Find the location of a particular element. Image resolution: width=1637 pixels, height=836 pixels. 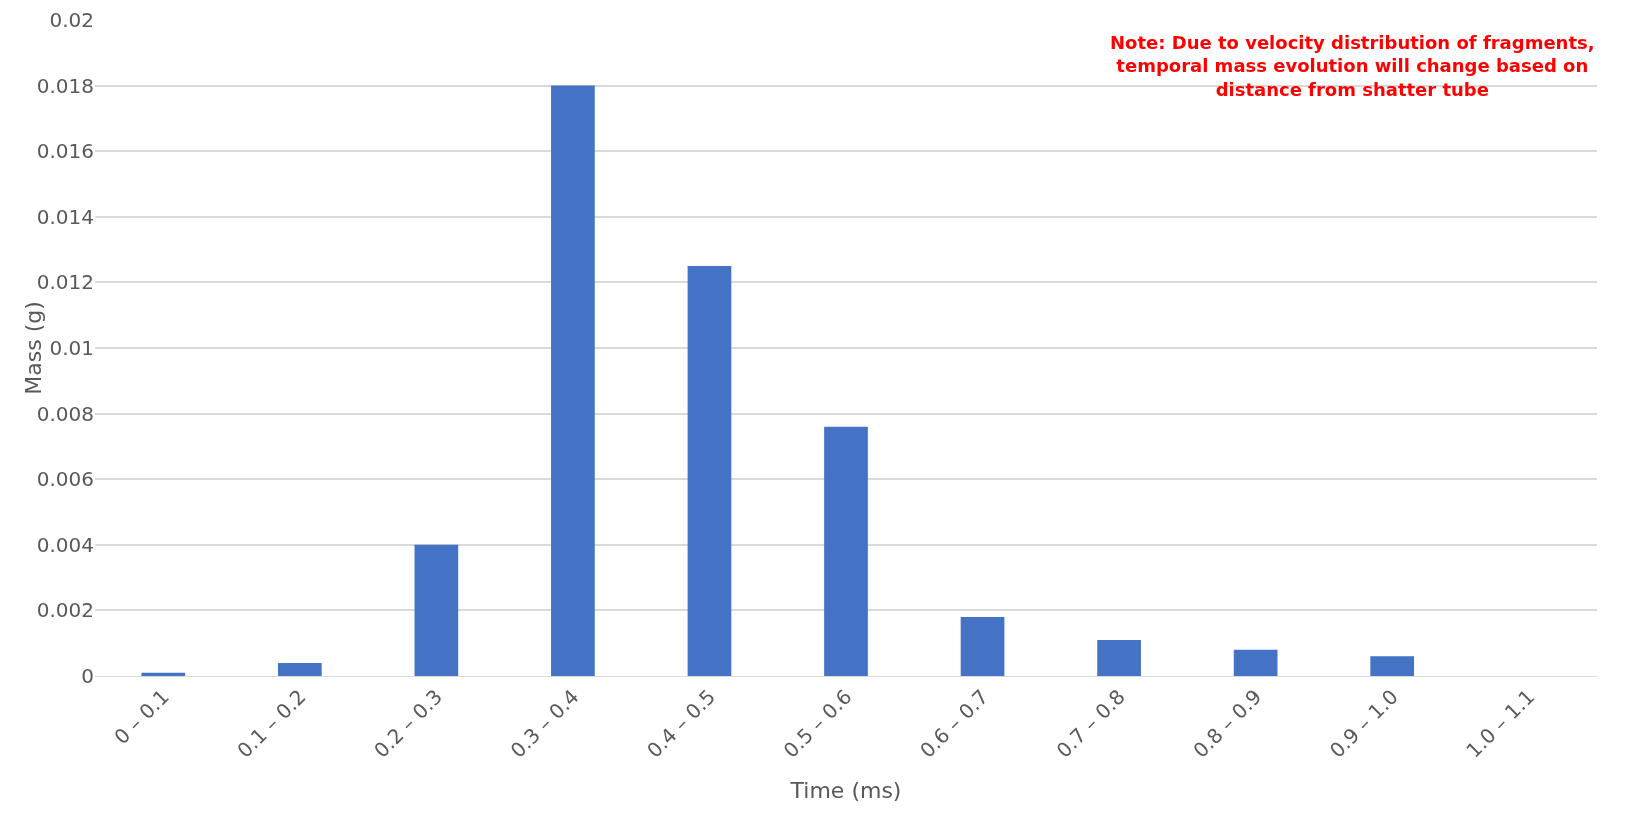

y-tick-label: 0.012 is located at coordinates (65, 282).